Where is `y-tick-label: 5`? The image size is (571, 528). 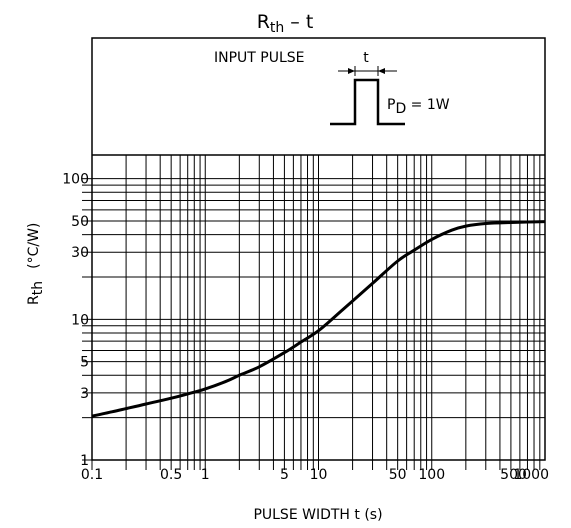
y-tick-label: 5 is located at coordinates (84, 363).